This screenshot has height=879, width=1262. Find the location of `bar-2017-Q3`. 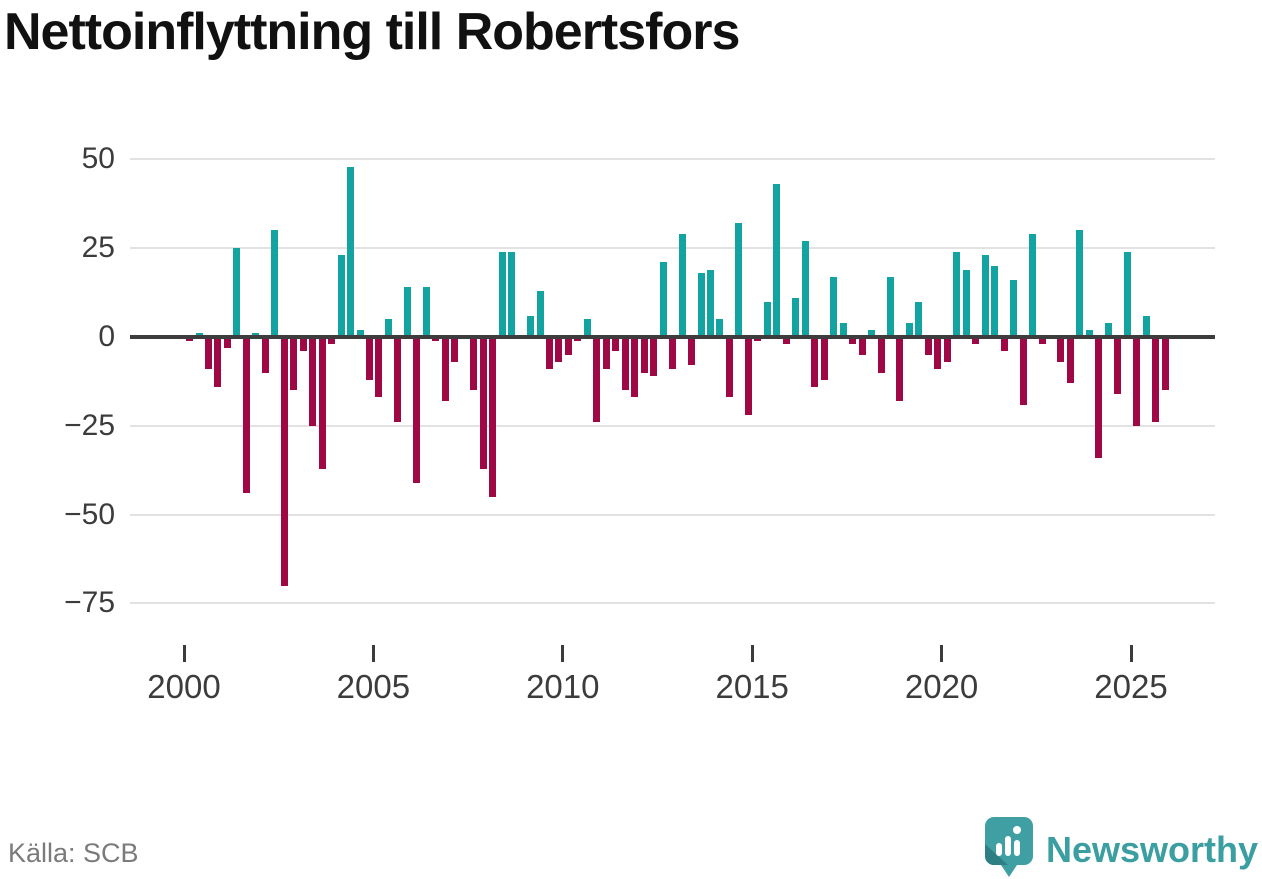

bar-2017-Q3 is located at coordinates (852, 341).